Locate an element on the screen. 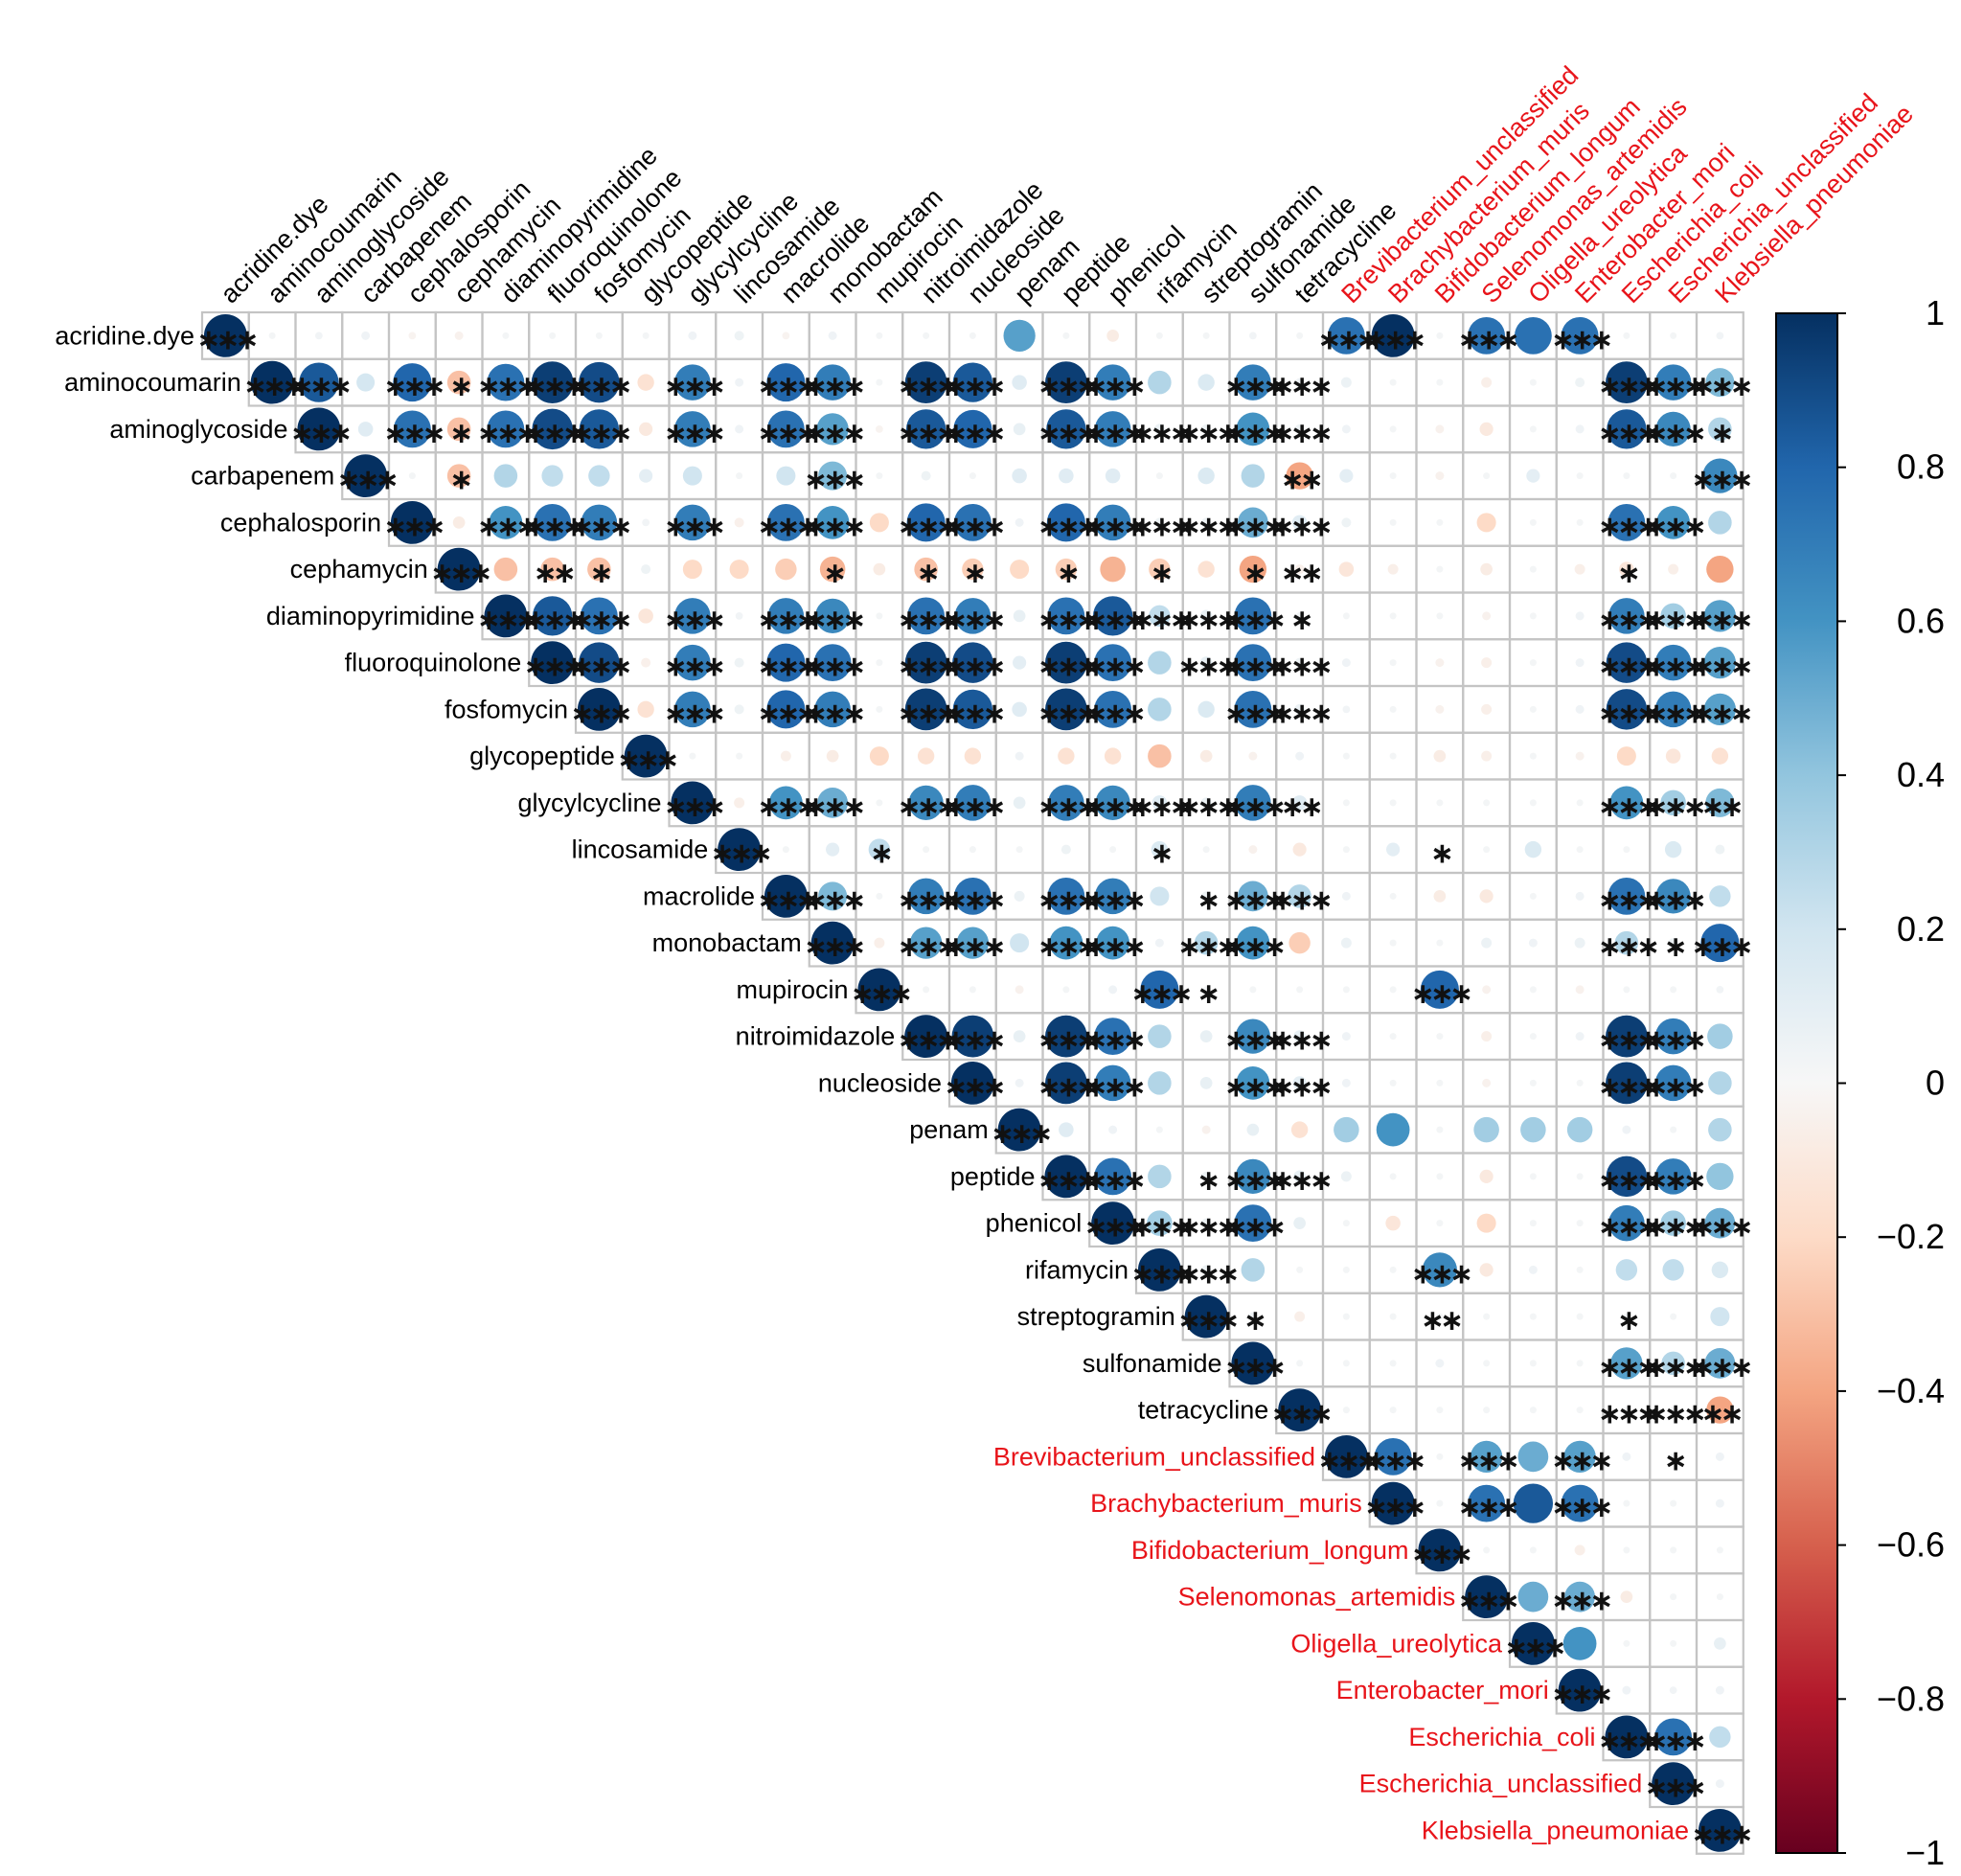 The image size is (1961, 1876). colorbar-tick-label: 1 is located at coordinates (1935, 312).